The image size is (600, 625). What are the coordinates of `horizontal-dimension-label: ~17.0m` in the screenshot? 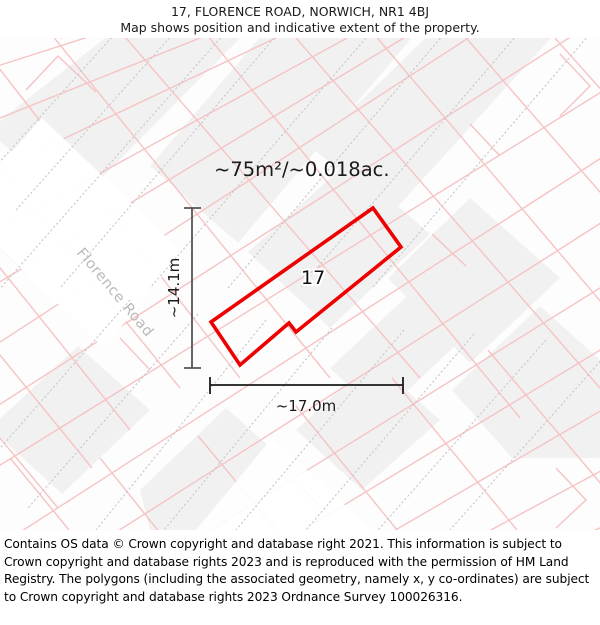 It's located at (306, 406).